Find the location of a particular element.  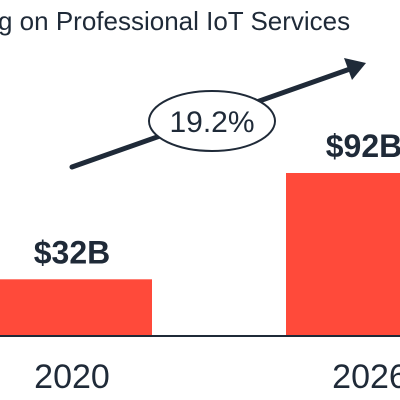

value-label-2026: $92B is located at coordinates (363, 146).